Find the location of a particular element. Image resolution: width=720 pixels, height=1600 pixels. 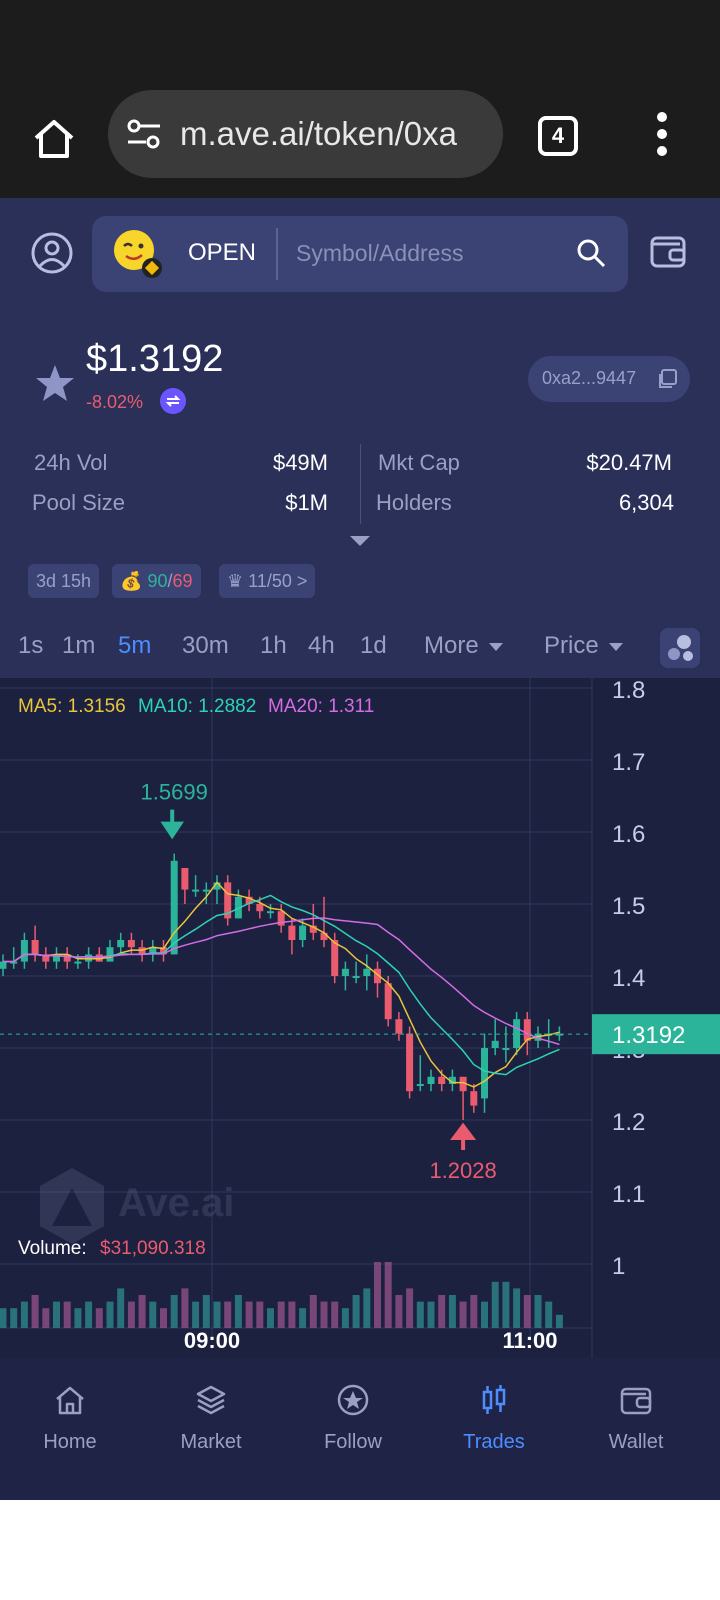

buy-sell-tag: 💰 90/69 is located at coordinates (156, 581).